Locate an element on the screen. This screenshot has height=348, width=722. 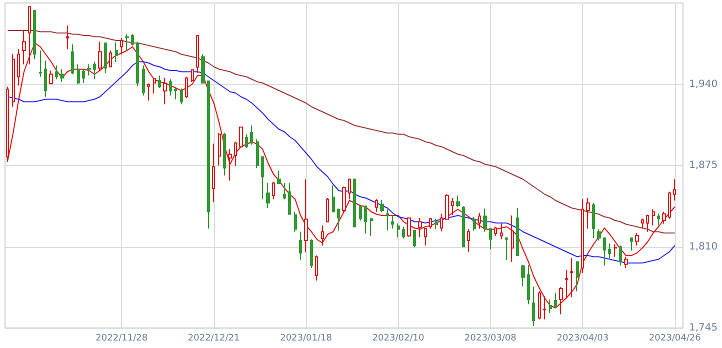
x-tick-label: 2023/04/03 is located at coordinates (582, 339).